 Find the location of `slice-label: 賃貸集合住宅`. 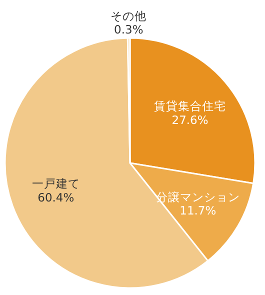

slice-label: 賃貸集合住宅 is located at coordinates (190, 106).